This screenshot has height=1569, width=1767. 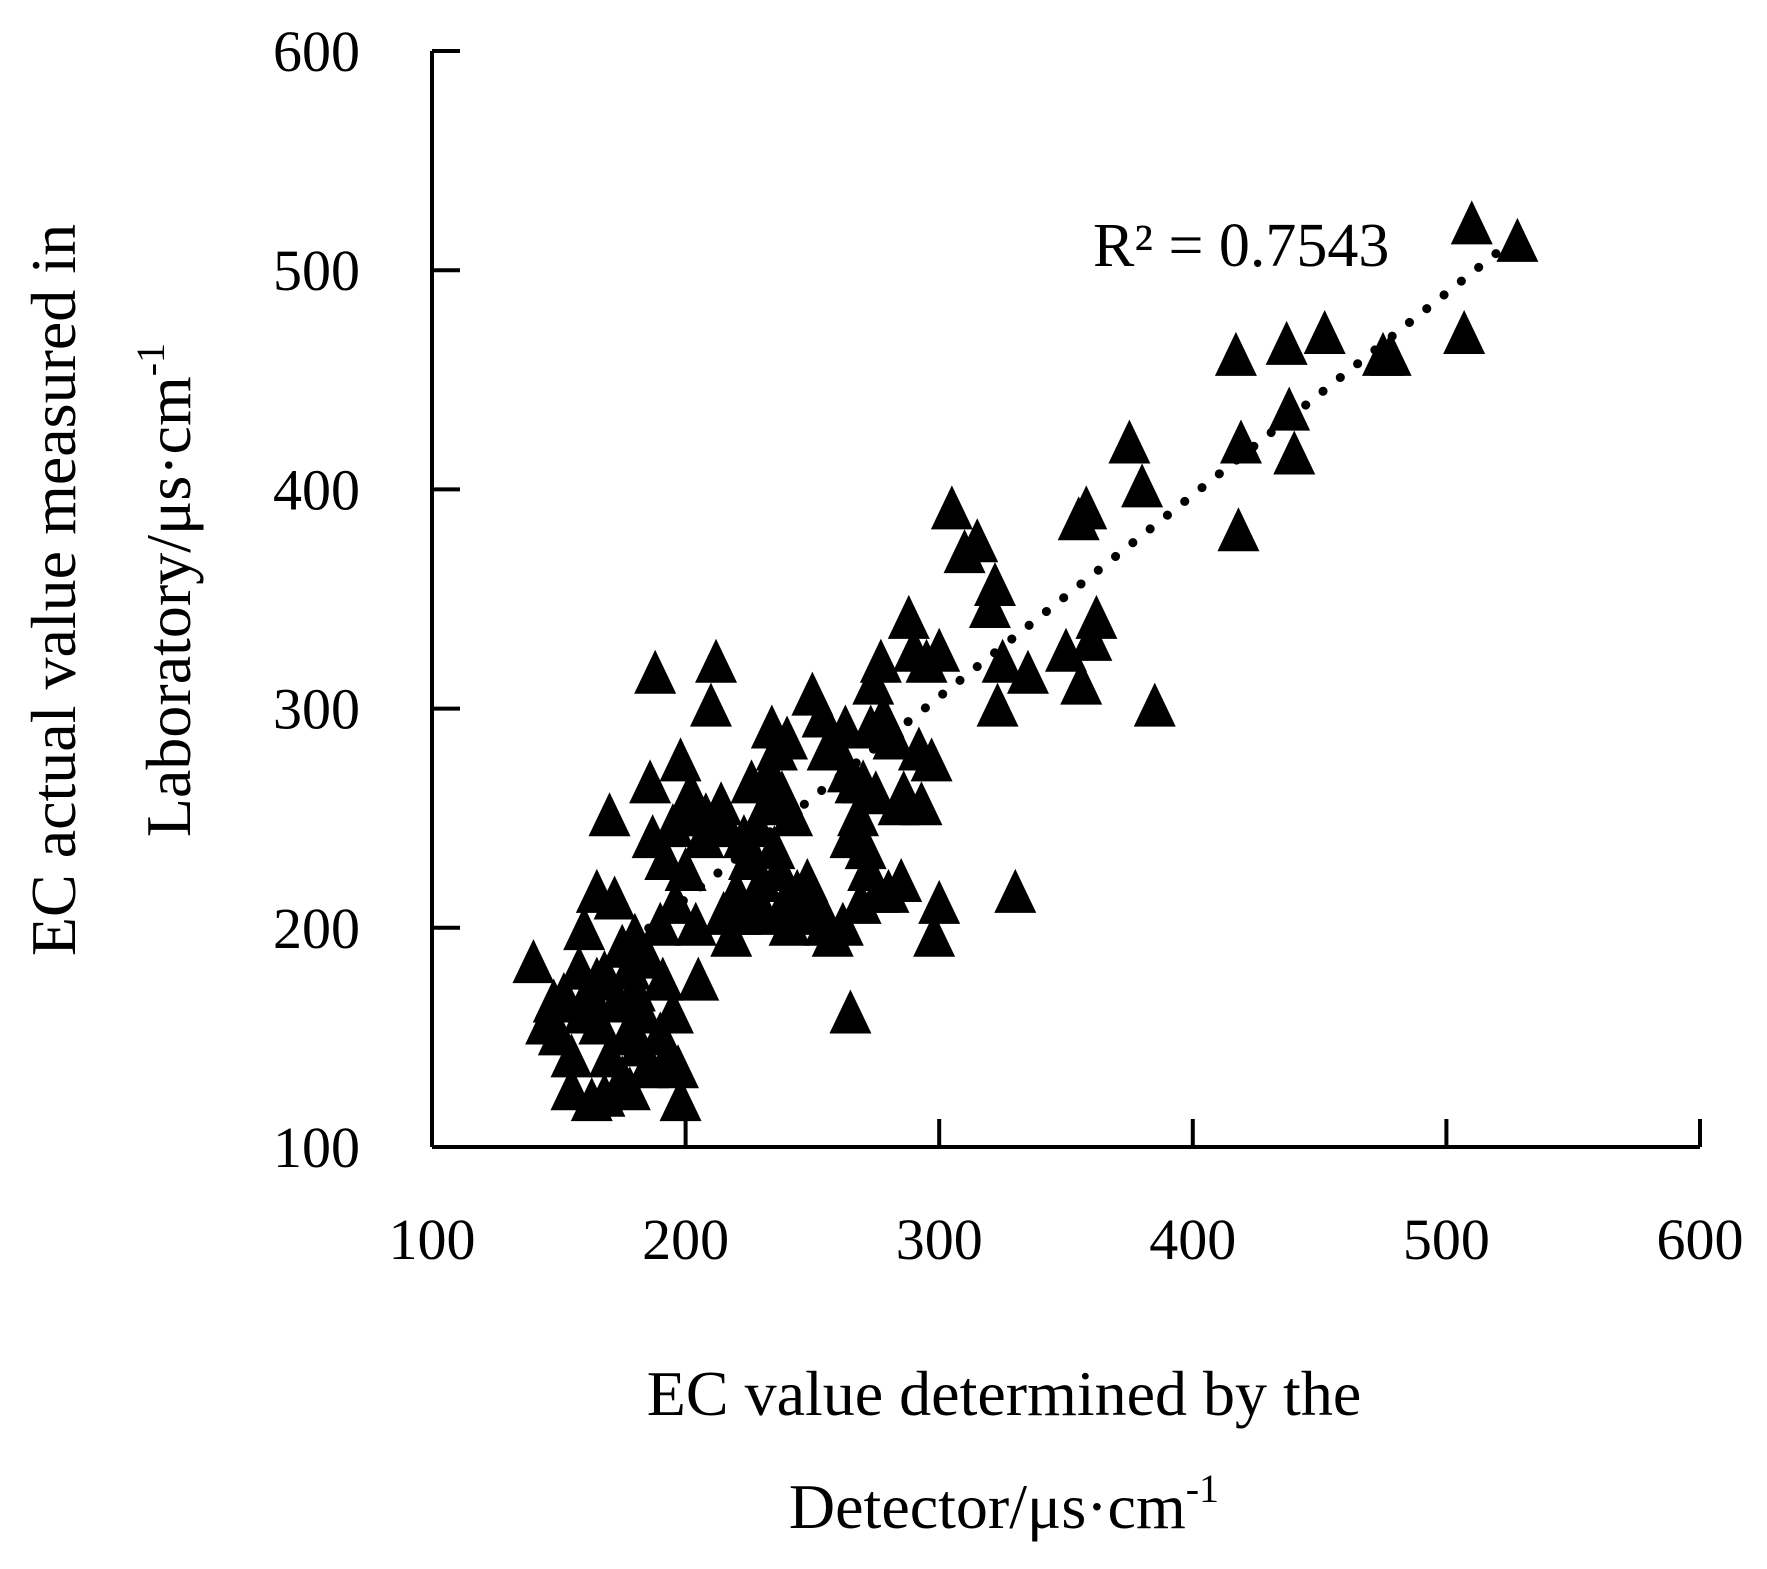 What do you see at coordinates (316, 270) in the screenshot?
I see `y-tick-label: 500` at bounding box center [316, 270].